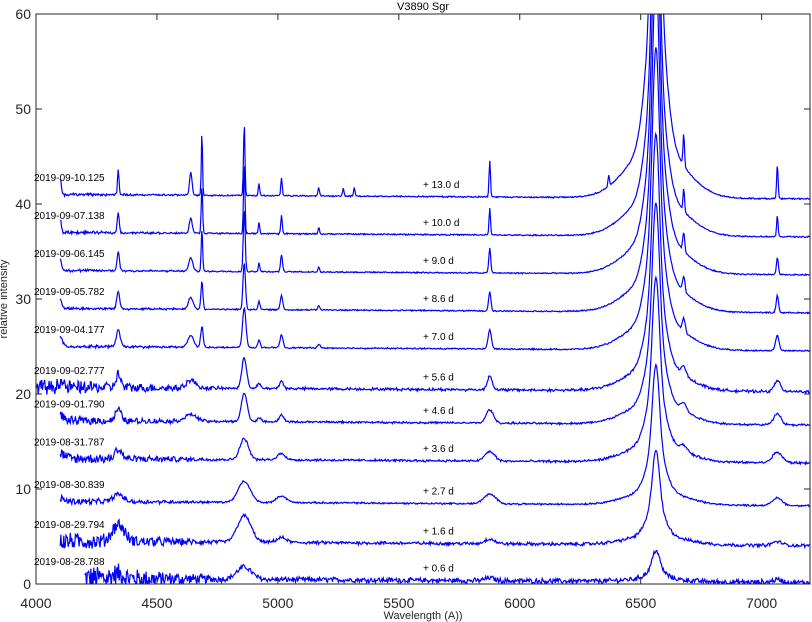 This screenshot has width=812, height=622. Describe the element at coordinates (156, 603) in the screenshot. I see `x-tick-label: 4500` at that location.